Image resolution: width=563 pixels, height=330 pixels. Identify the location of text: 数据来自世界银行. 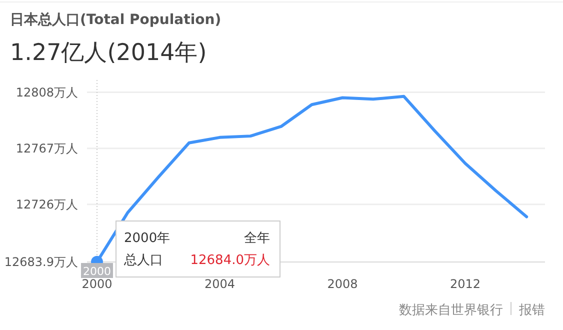
(451, 310).